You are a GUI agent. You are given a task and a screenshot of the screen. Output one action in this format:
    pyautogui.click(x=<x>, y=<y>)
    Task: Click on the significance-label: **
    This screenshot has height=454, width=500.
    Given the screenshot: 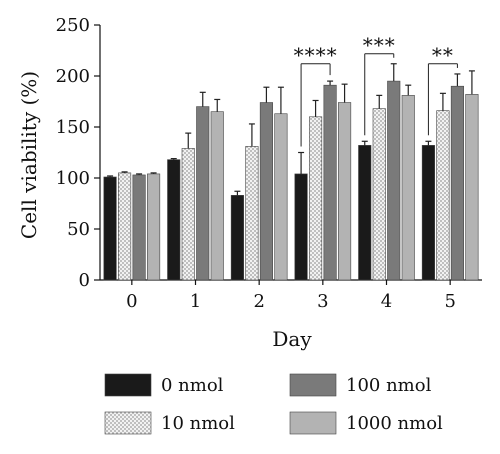 What is the action you would take?
    pyautogui.click(x=443, y=55)
    